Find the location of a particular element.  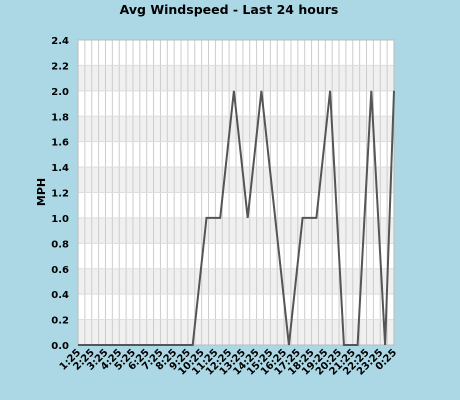

y-tick-label: 1.2 is located at coordinates (60, 194).